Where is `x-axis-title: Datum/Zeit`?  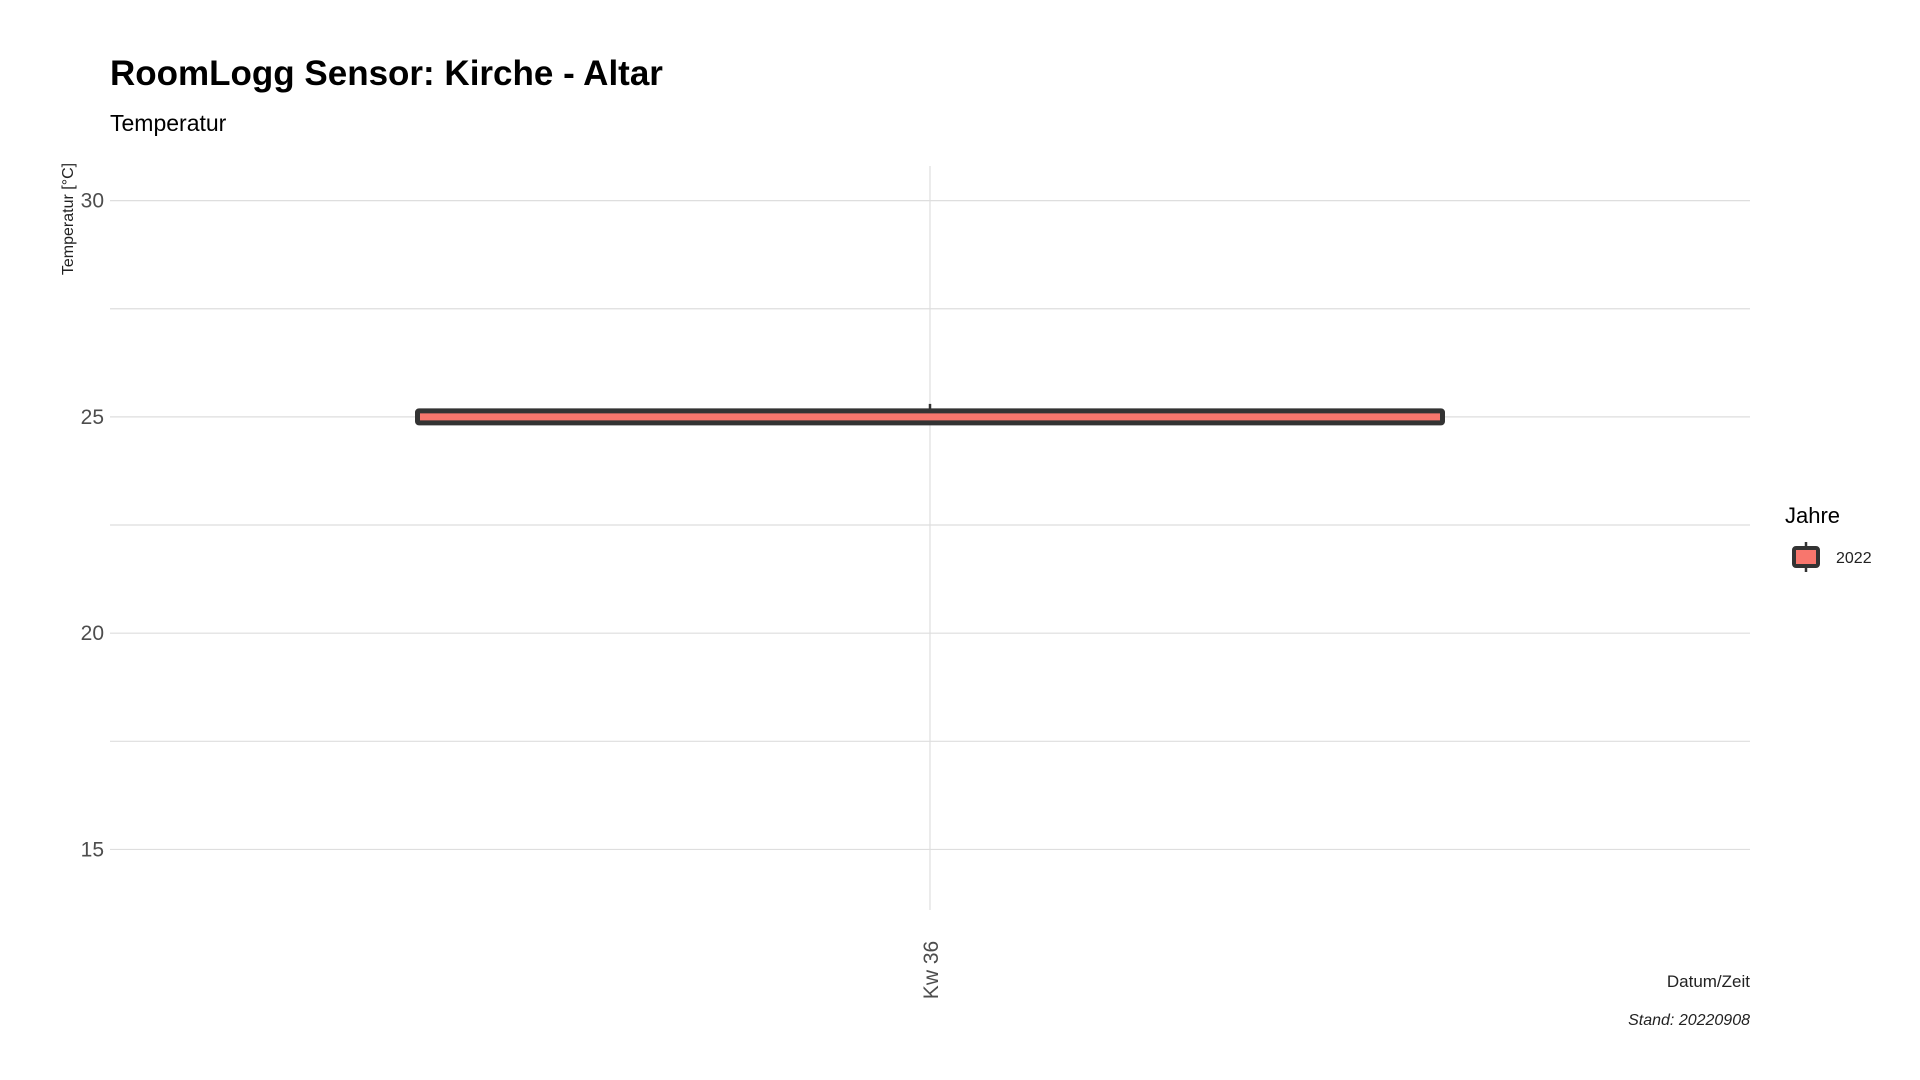
x-axis-title: Datum/Zeit is located at coordinates (1708, 981).